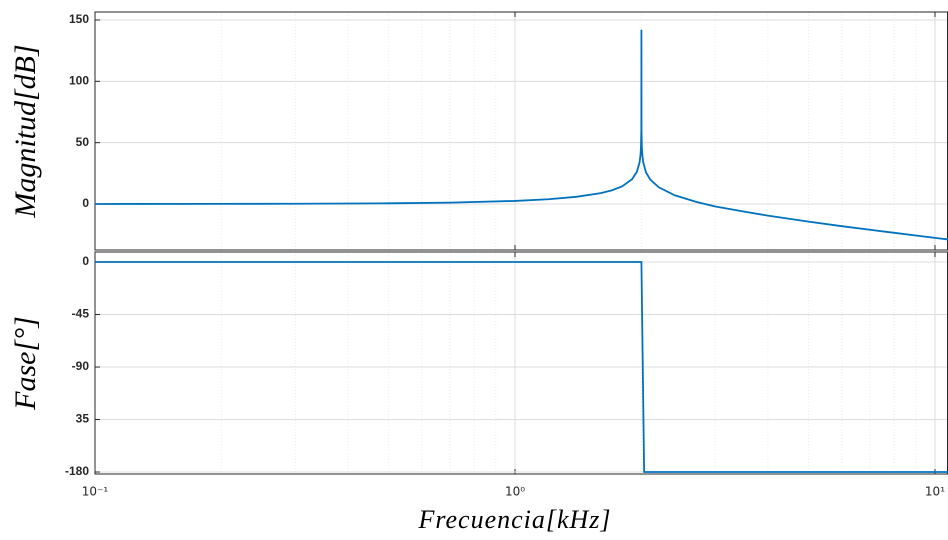  What do you see at coordinates (79, 80) in the screenshot?
I see `y-tick-label: 100` at bounding box center [79, 80].